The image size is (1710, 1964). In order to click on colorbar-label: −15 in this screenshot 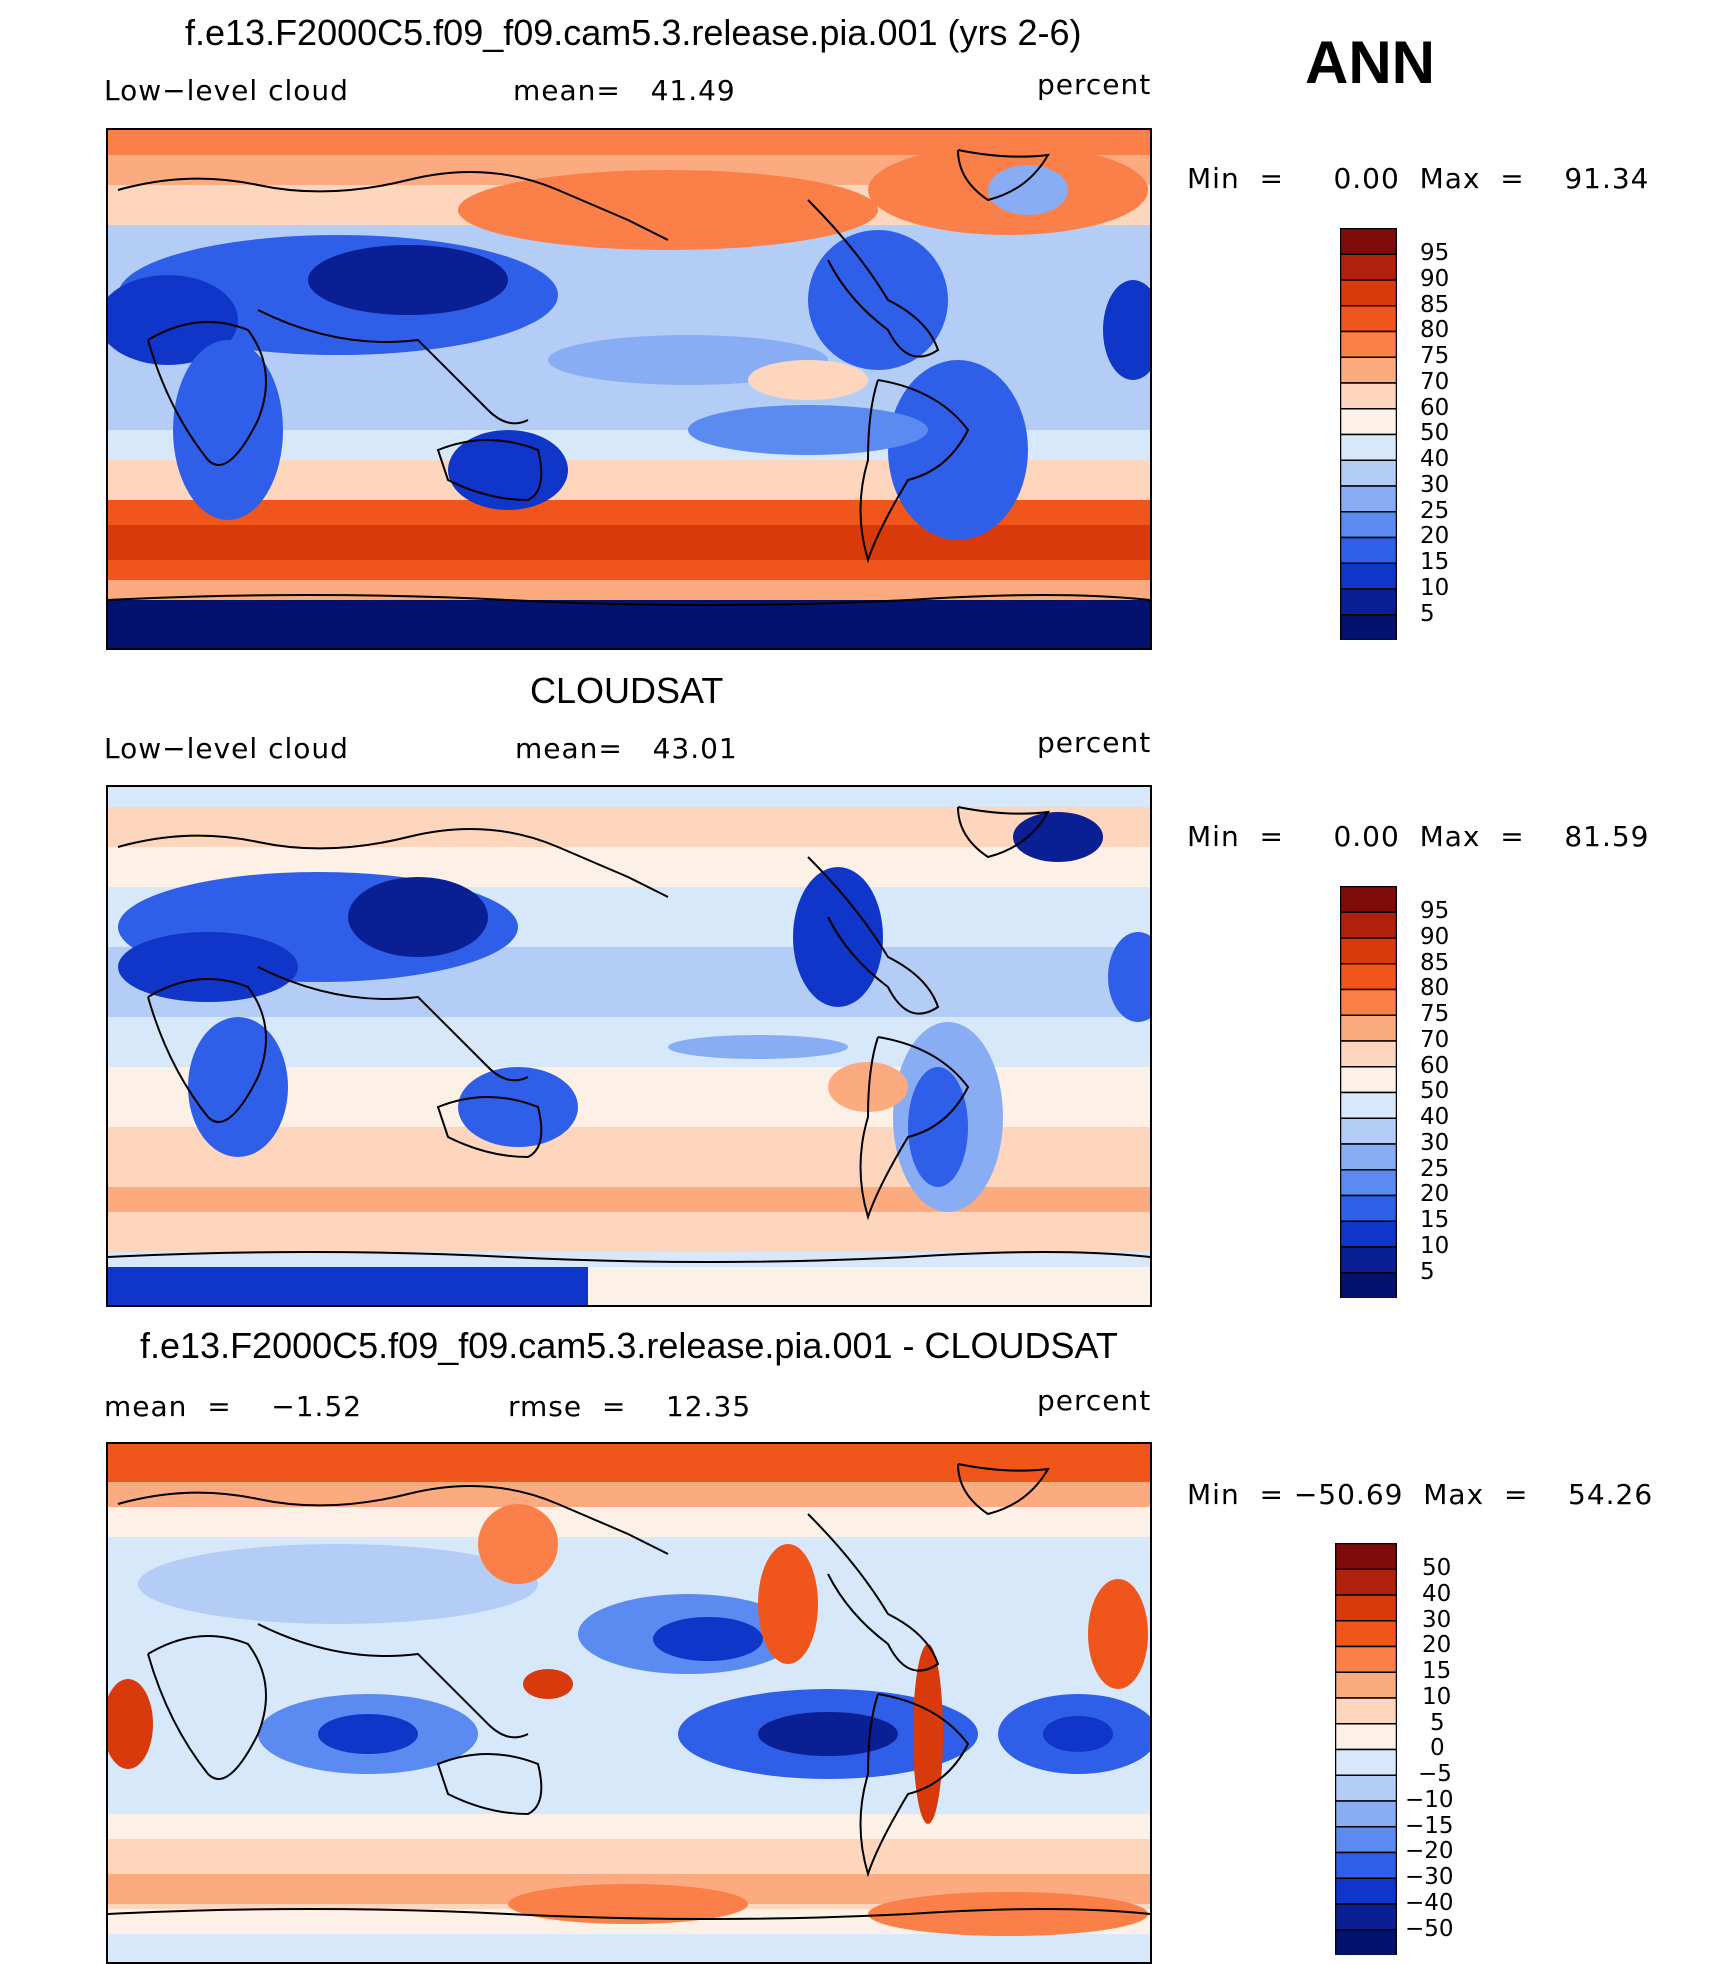, I will do `click(1429, 1826)`.